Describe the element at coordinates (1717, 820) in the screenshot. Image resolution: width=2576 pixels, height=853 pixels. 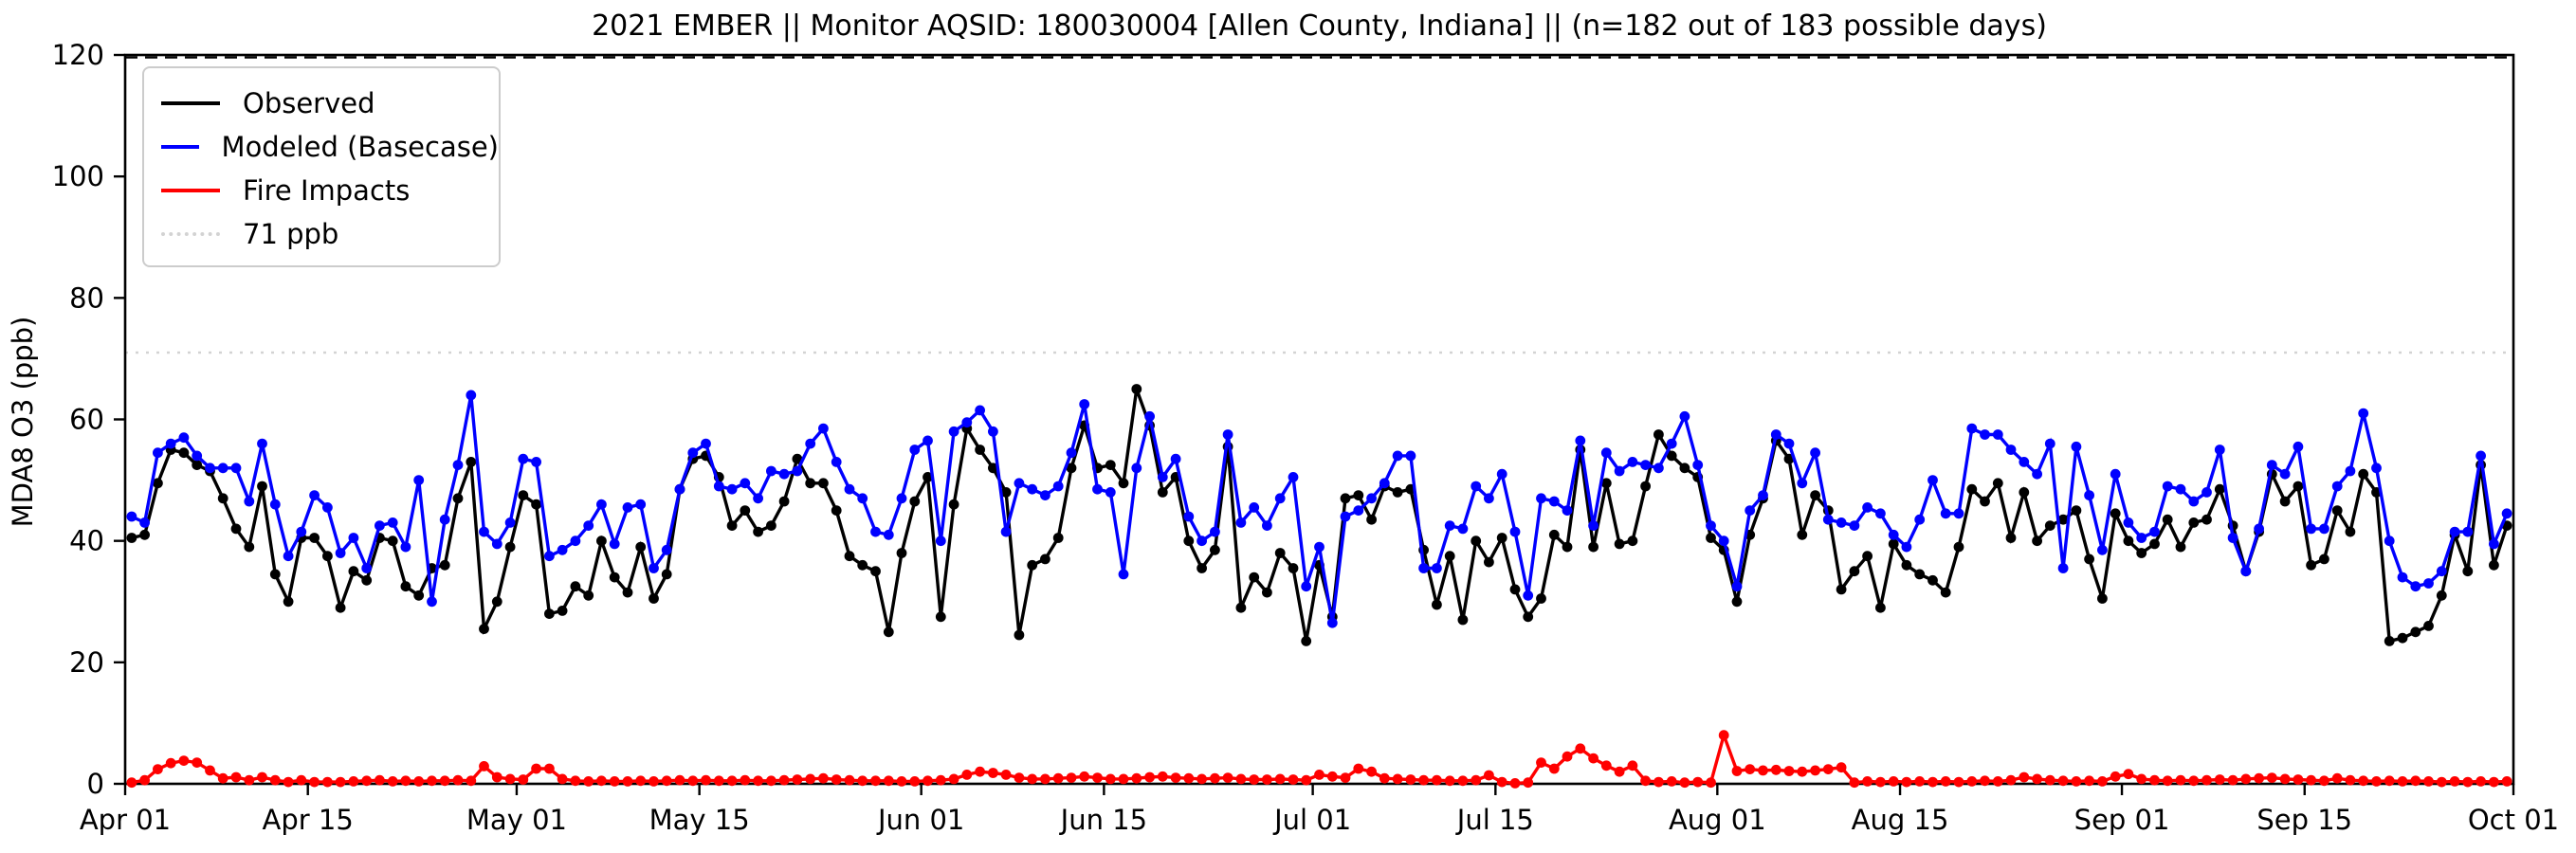
I see `x-tick-label: Aug 01` at that location.